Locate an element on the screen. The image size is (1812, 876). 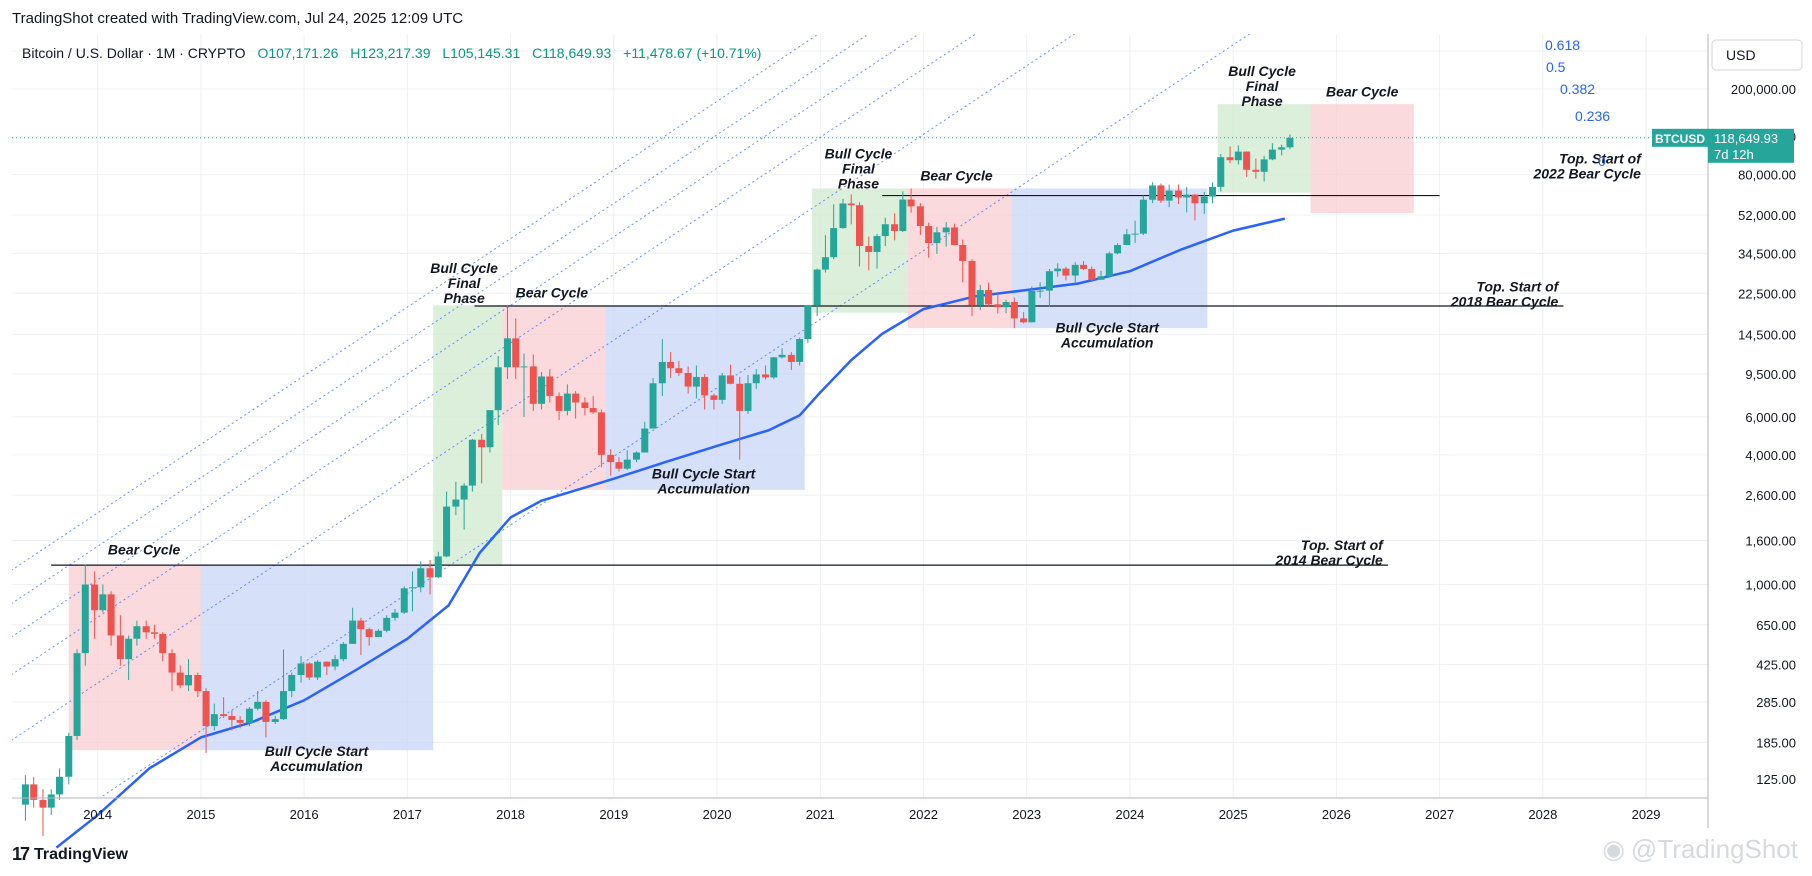
x-tick-label: 2025 is located at coordinates (1233, 814).